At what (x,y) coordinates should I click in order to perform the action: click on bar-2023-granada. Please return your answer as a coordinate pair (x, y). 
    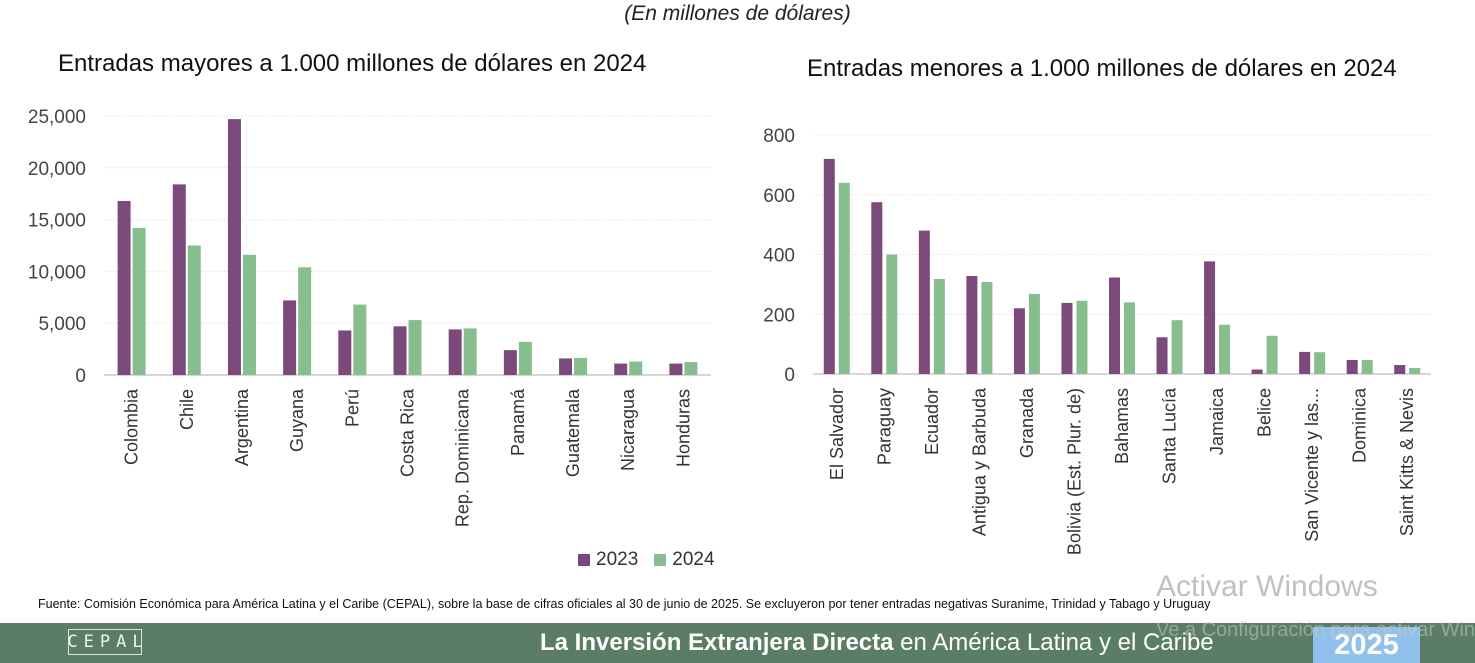
    Looking at the image, I should click on (1019, 341).